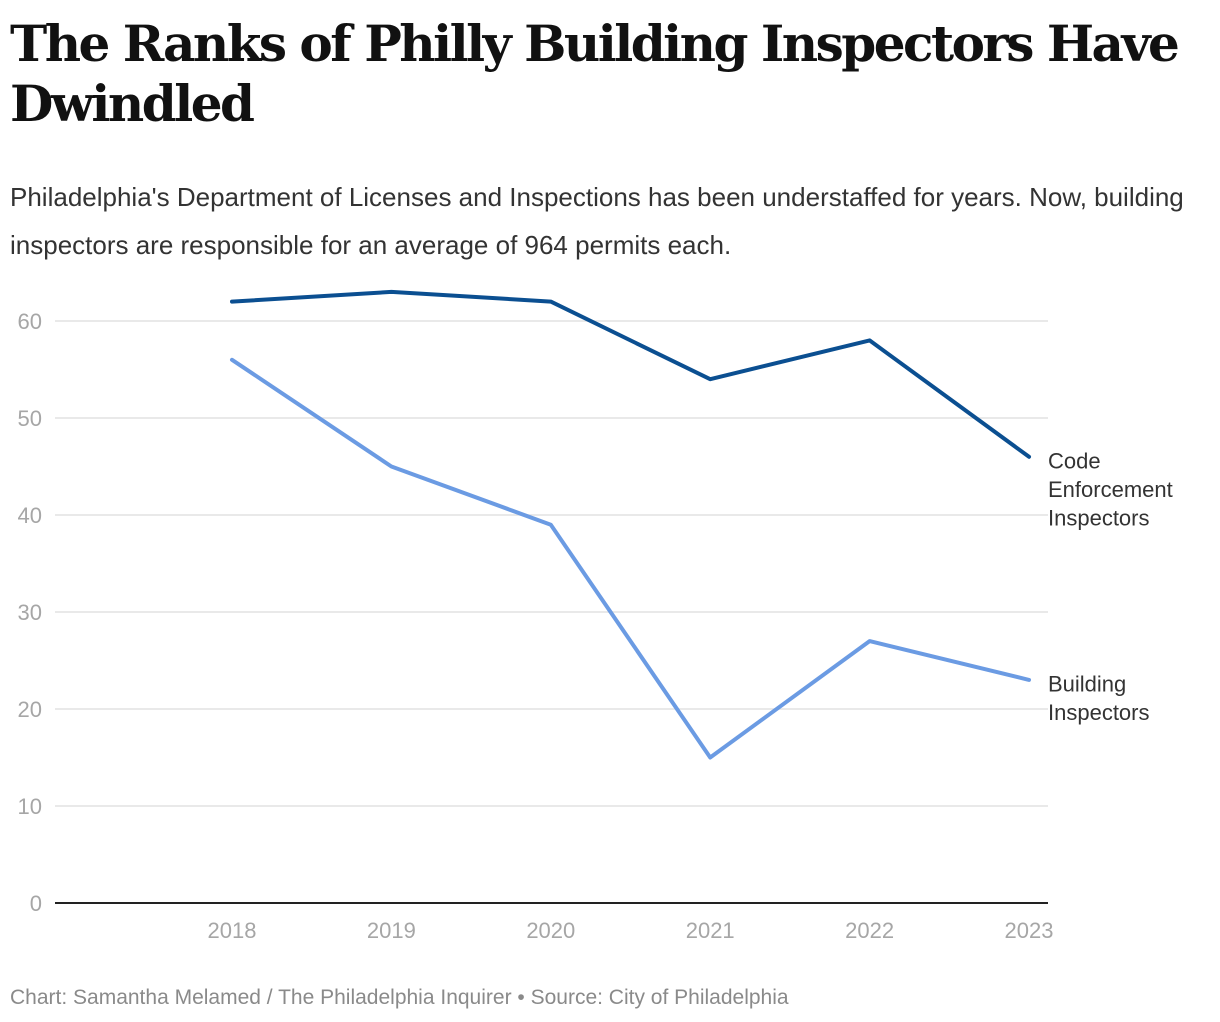 The width and height of the screenshot is (1220, 1022). Describe the element at coordinates (30, 612) in the screenshot. I see `y-tick-label-30: 30` at that location.